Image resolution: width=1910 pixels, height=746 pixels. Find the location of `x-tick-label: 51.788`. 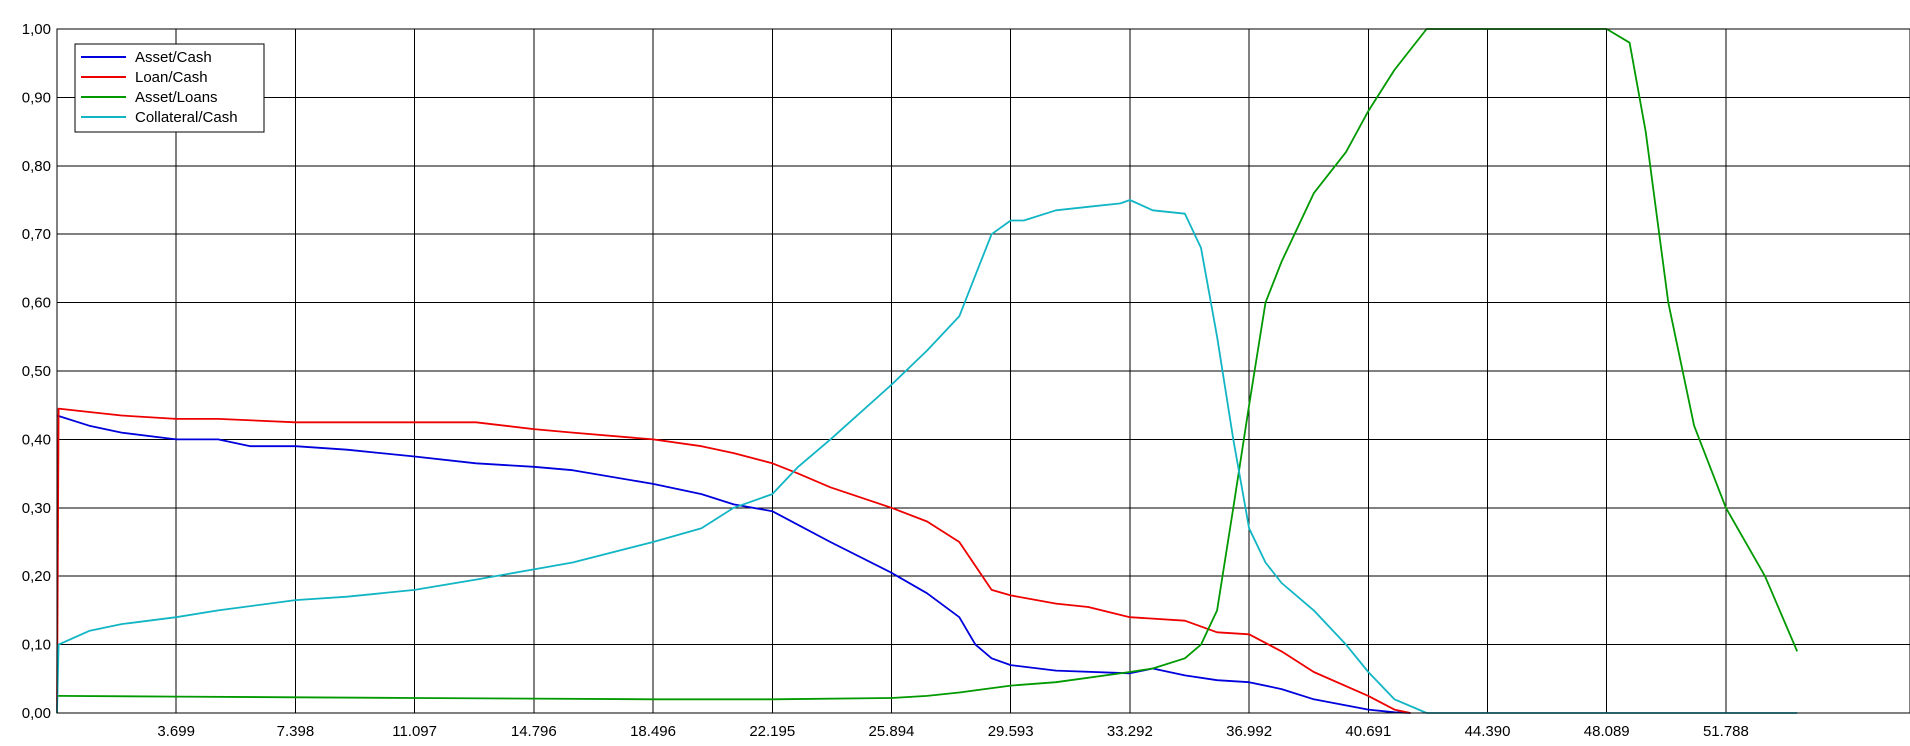

x-tick-label: 51.788 is located at coordinates (1726, 731).